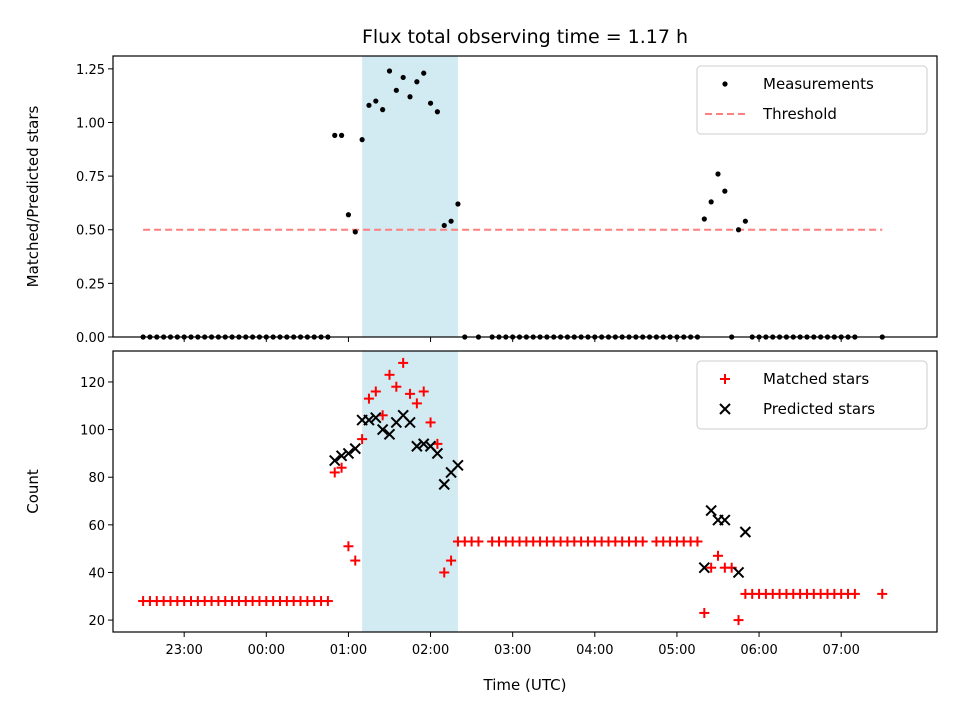  What do you see at coordinates (90, 177) in the screenshot?
I see `y-tick-label: 0.75` at bounding box center [90, 177].